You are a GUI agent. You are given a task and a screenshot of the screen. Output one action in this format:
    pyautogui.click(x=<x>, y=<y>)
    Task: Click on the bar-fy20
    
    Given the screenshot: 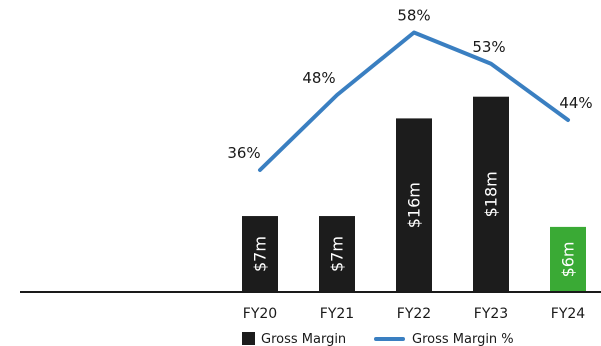 What is the action you would take?
    pyautogui.click(x=260, y=254)
    